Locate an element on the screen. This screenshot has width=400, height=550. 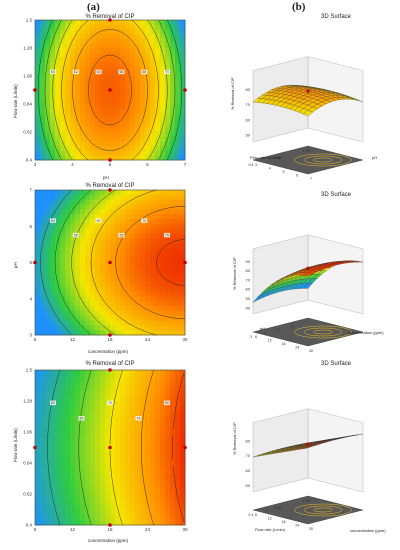
contour-title-2: % Removal of CIP is located at coordinates (110, 186).